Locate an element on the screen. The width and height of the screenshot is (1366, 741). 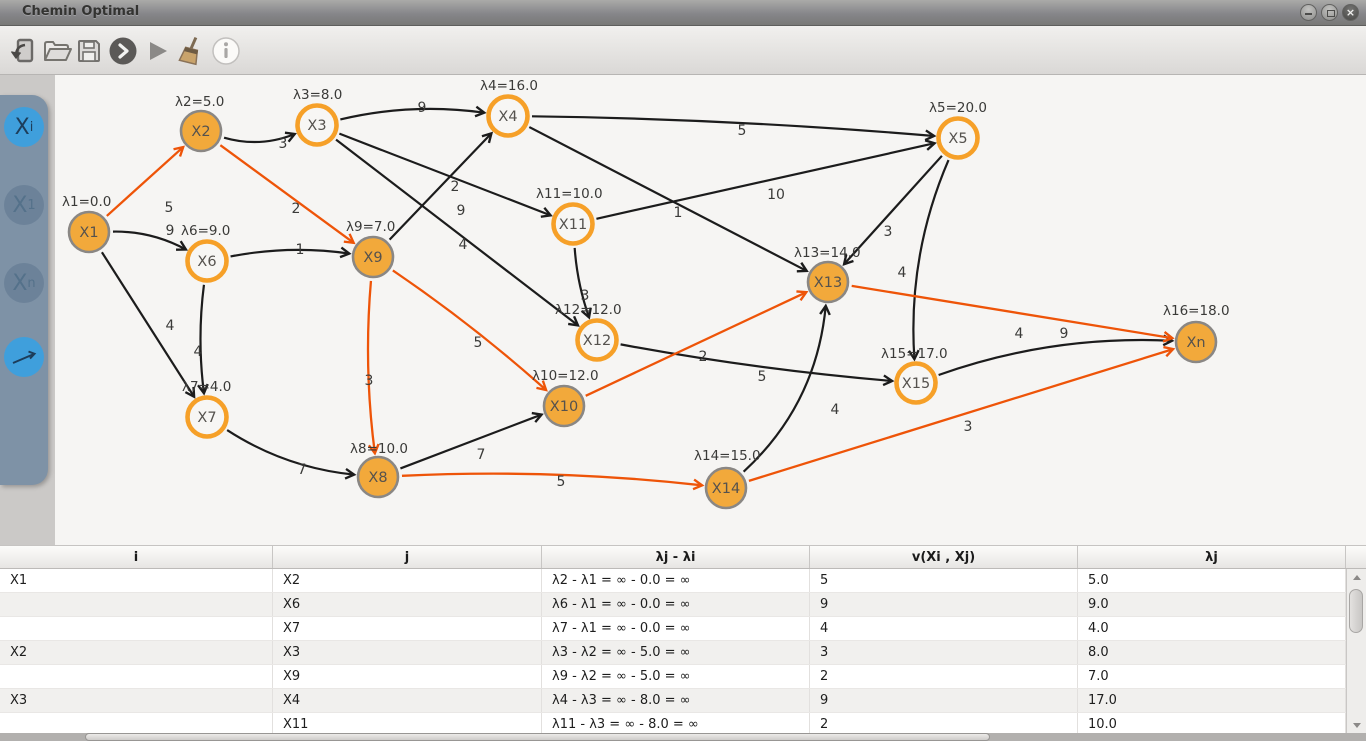
graph-node-Xn: Xn is located at coordinates (1196, 342).